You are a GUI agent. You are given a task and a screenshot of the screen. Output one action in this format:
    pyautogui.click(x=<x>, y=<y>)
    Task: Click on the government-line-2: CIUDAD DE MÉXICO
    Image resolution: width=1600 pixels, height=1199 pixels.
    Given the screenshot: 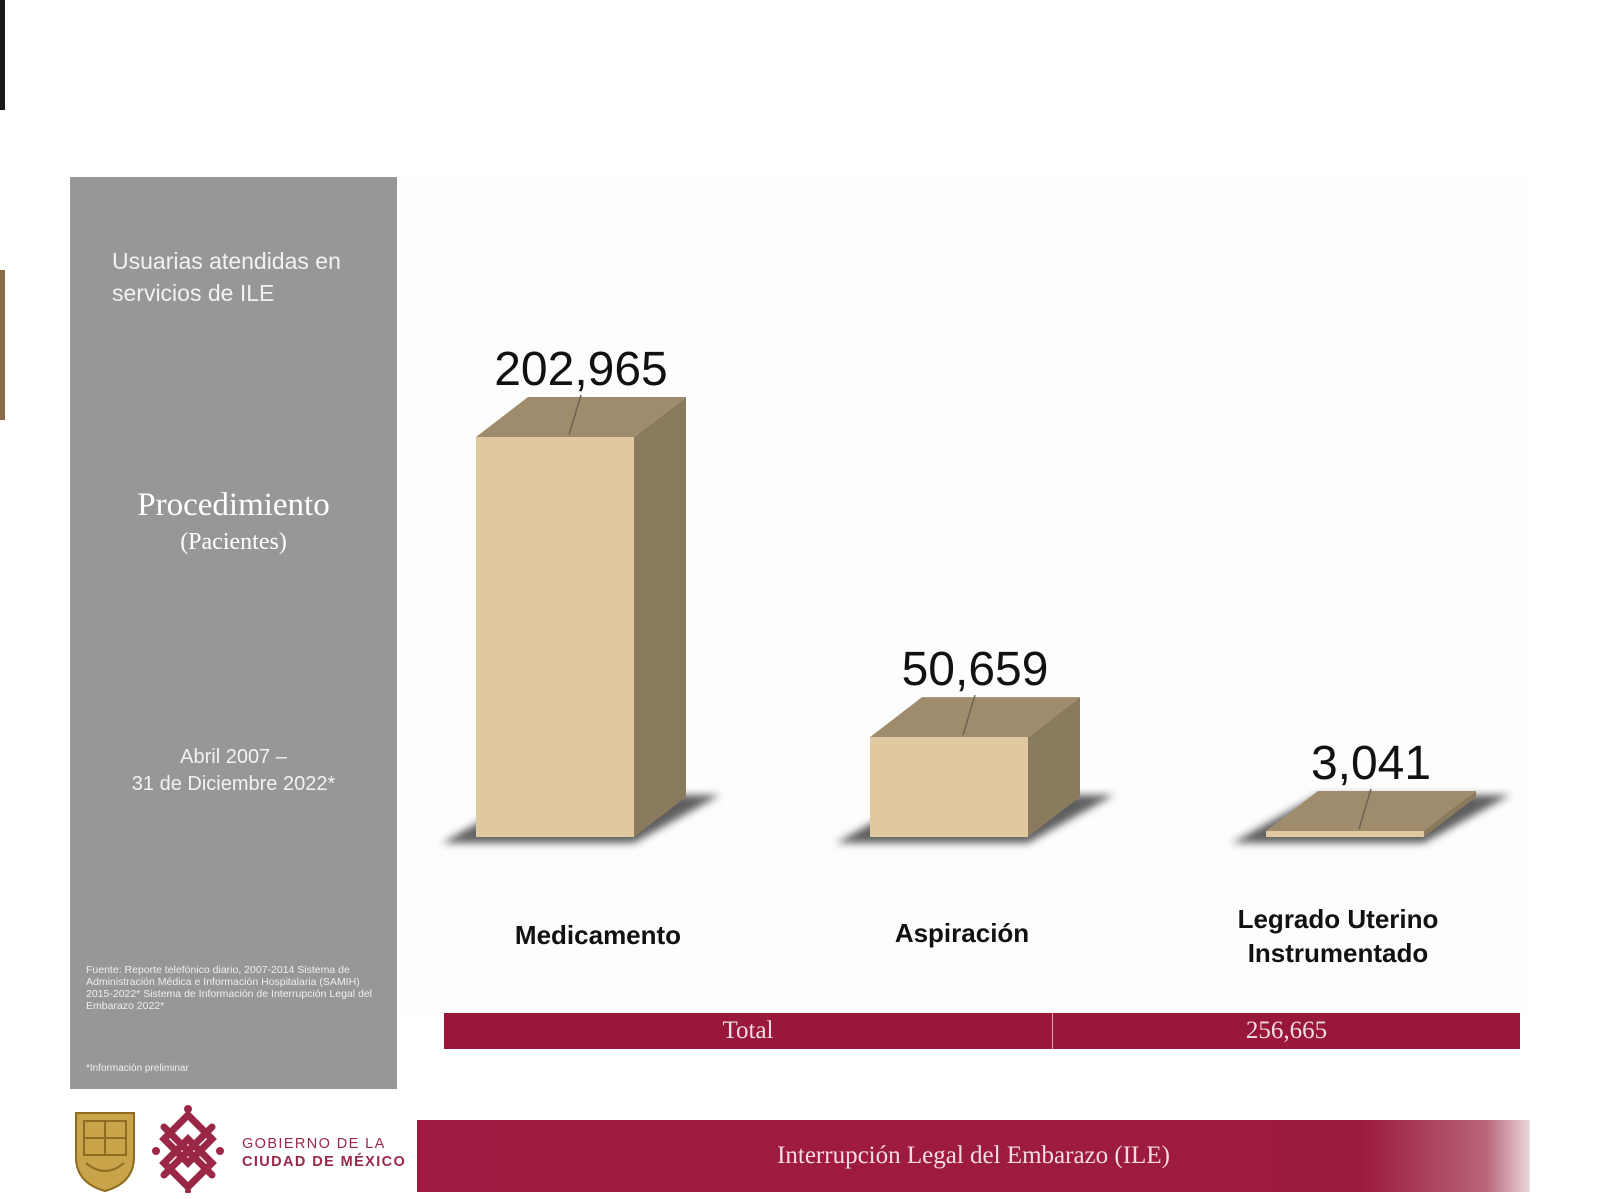 What is the action you would take?
    pyautogui.click(x=324, y=1162)
    